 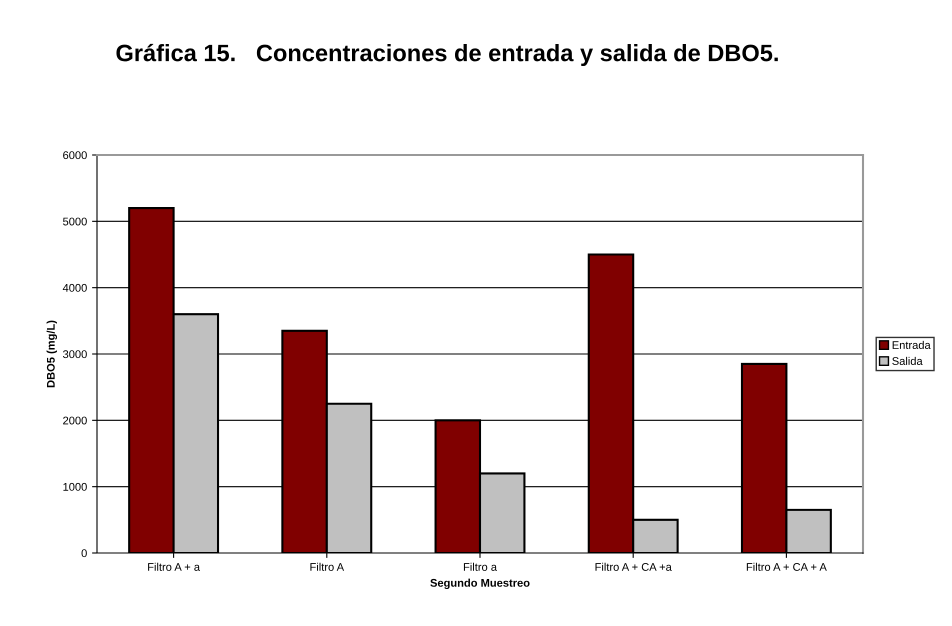 What do you see at coordinates (911, 345) in the screenshot?
I see `legend-label: Entrada` at bounding box center [911, 345].